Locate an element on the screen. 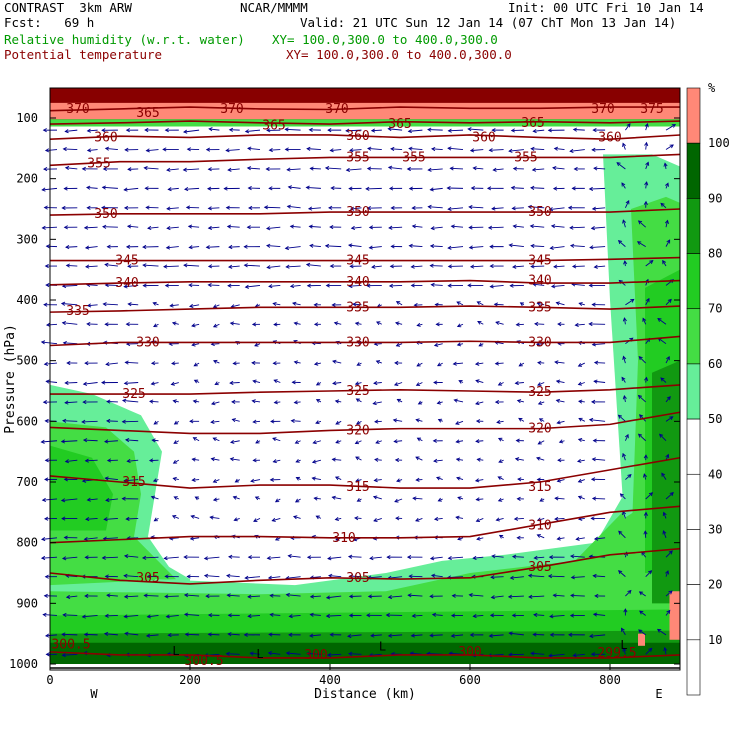 The image size is (740, 740). contour-label: 320 is located at coordinates (539, 429).